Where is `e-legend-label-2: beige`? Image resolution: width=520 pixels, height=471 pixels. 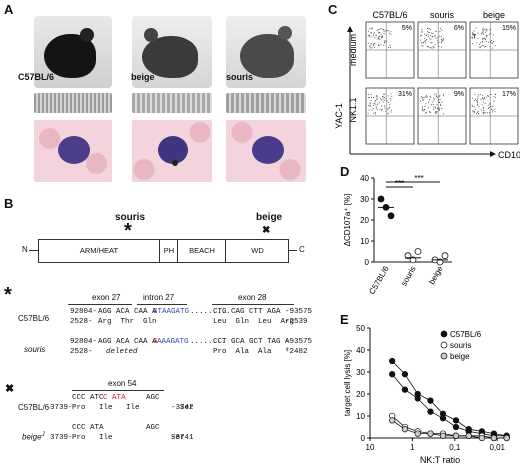
e-legend-label-2: beige is located at coordinates (460, 356).